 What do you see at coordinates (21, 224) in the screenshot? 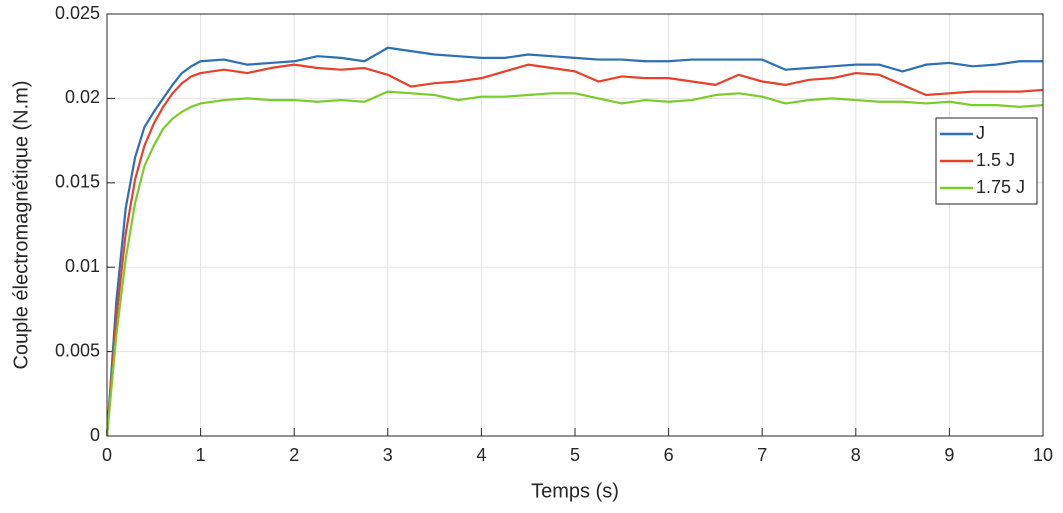
I see `y-axis-label: Couple électromagnétique (N.m)` at bounding box center [21, 224].